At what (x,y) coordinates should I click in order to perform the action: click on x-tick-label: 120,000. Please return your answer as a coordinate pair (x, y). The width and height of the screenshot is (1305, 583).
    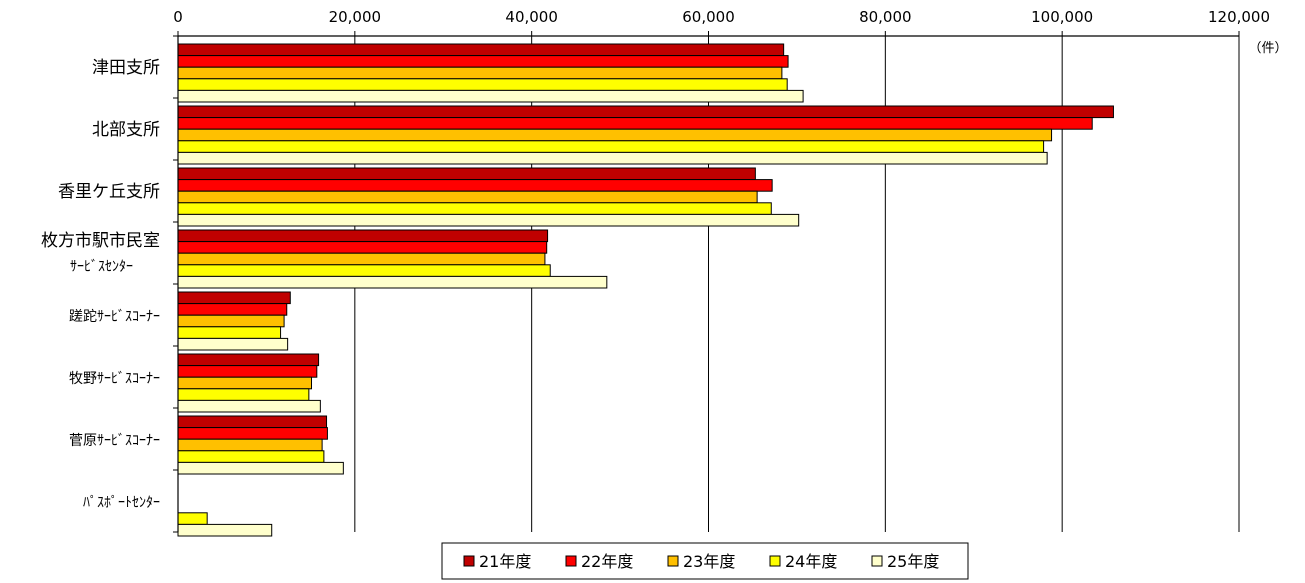
    Looking at the image, I should click on (1239, 17).